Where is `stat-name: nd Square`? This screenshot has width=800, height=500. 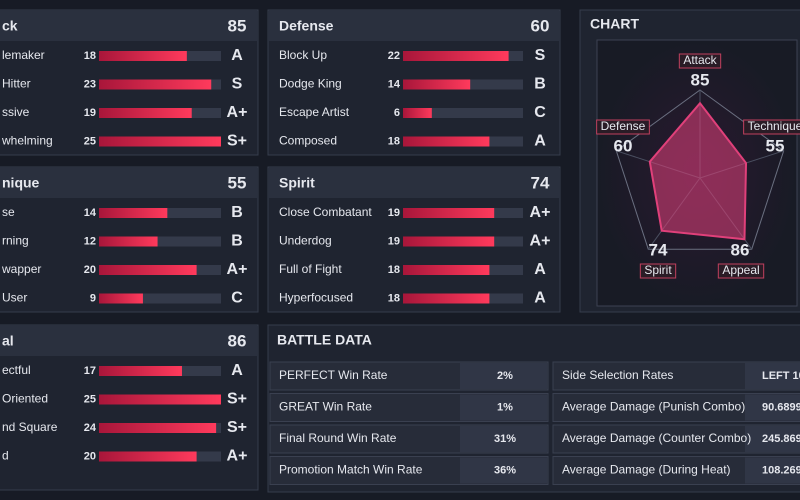
stat-name: nd Square is located at coordinates (30, 427).